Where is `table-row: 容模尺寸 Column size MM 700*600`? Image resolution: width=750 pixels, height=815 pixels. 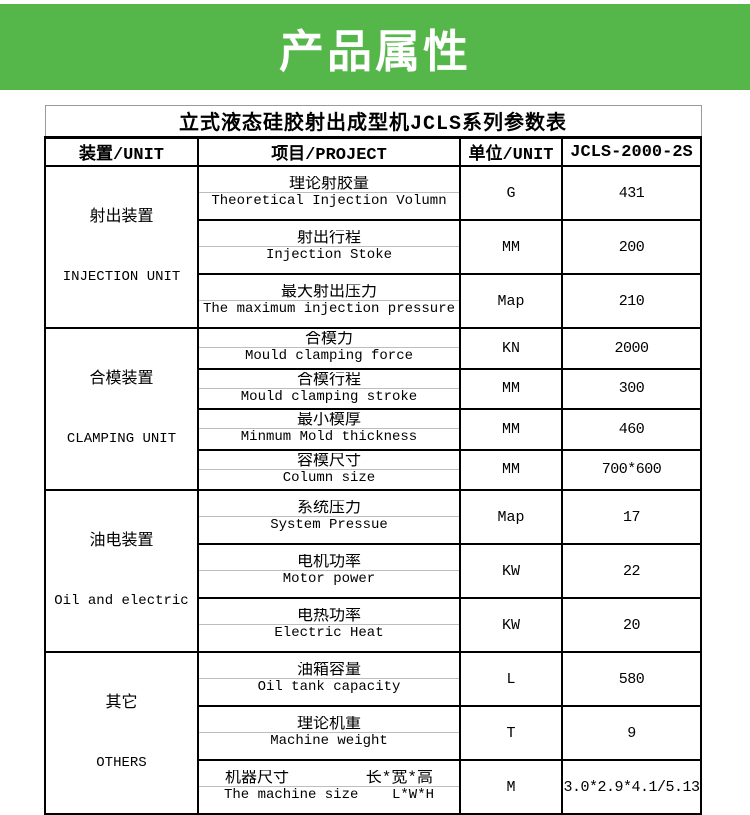
table-row: 容模尺寸 Column size MM 700*600 is located at coordinates (374, 469).